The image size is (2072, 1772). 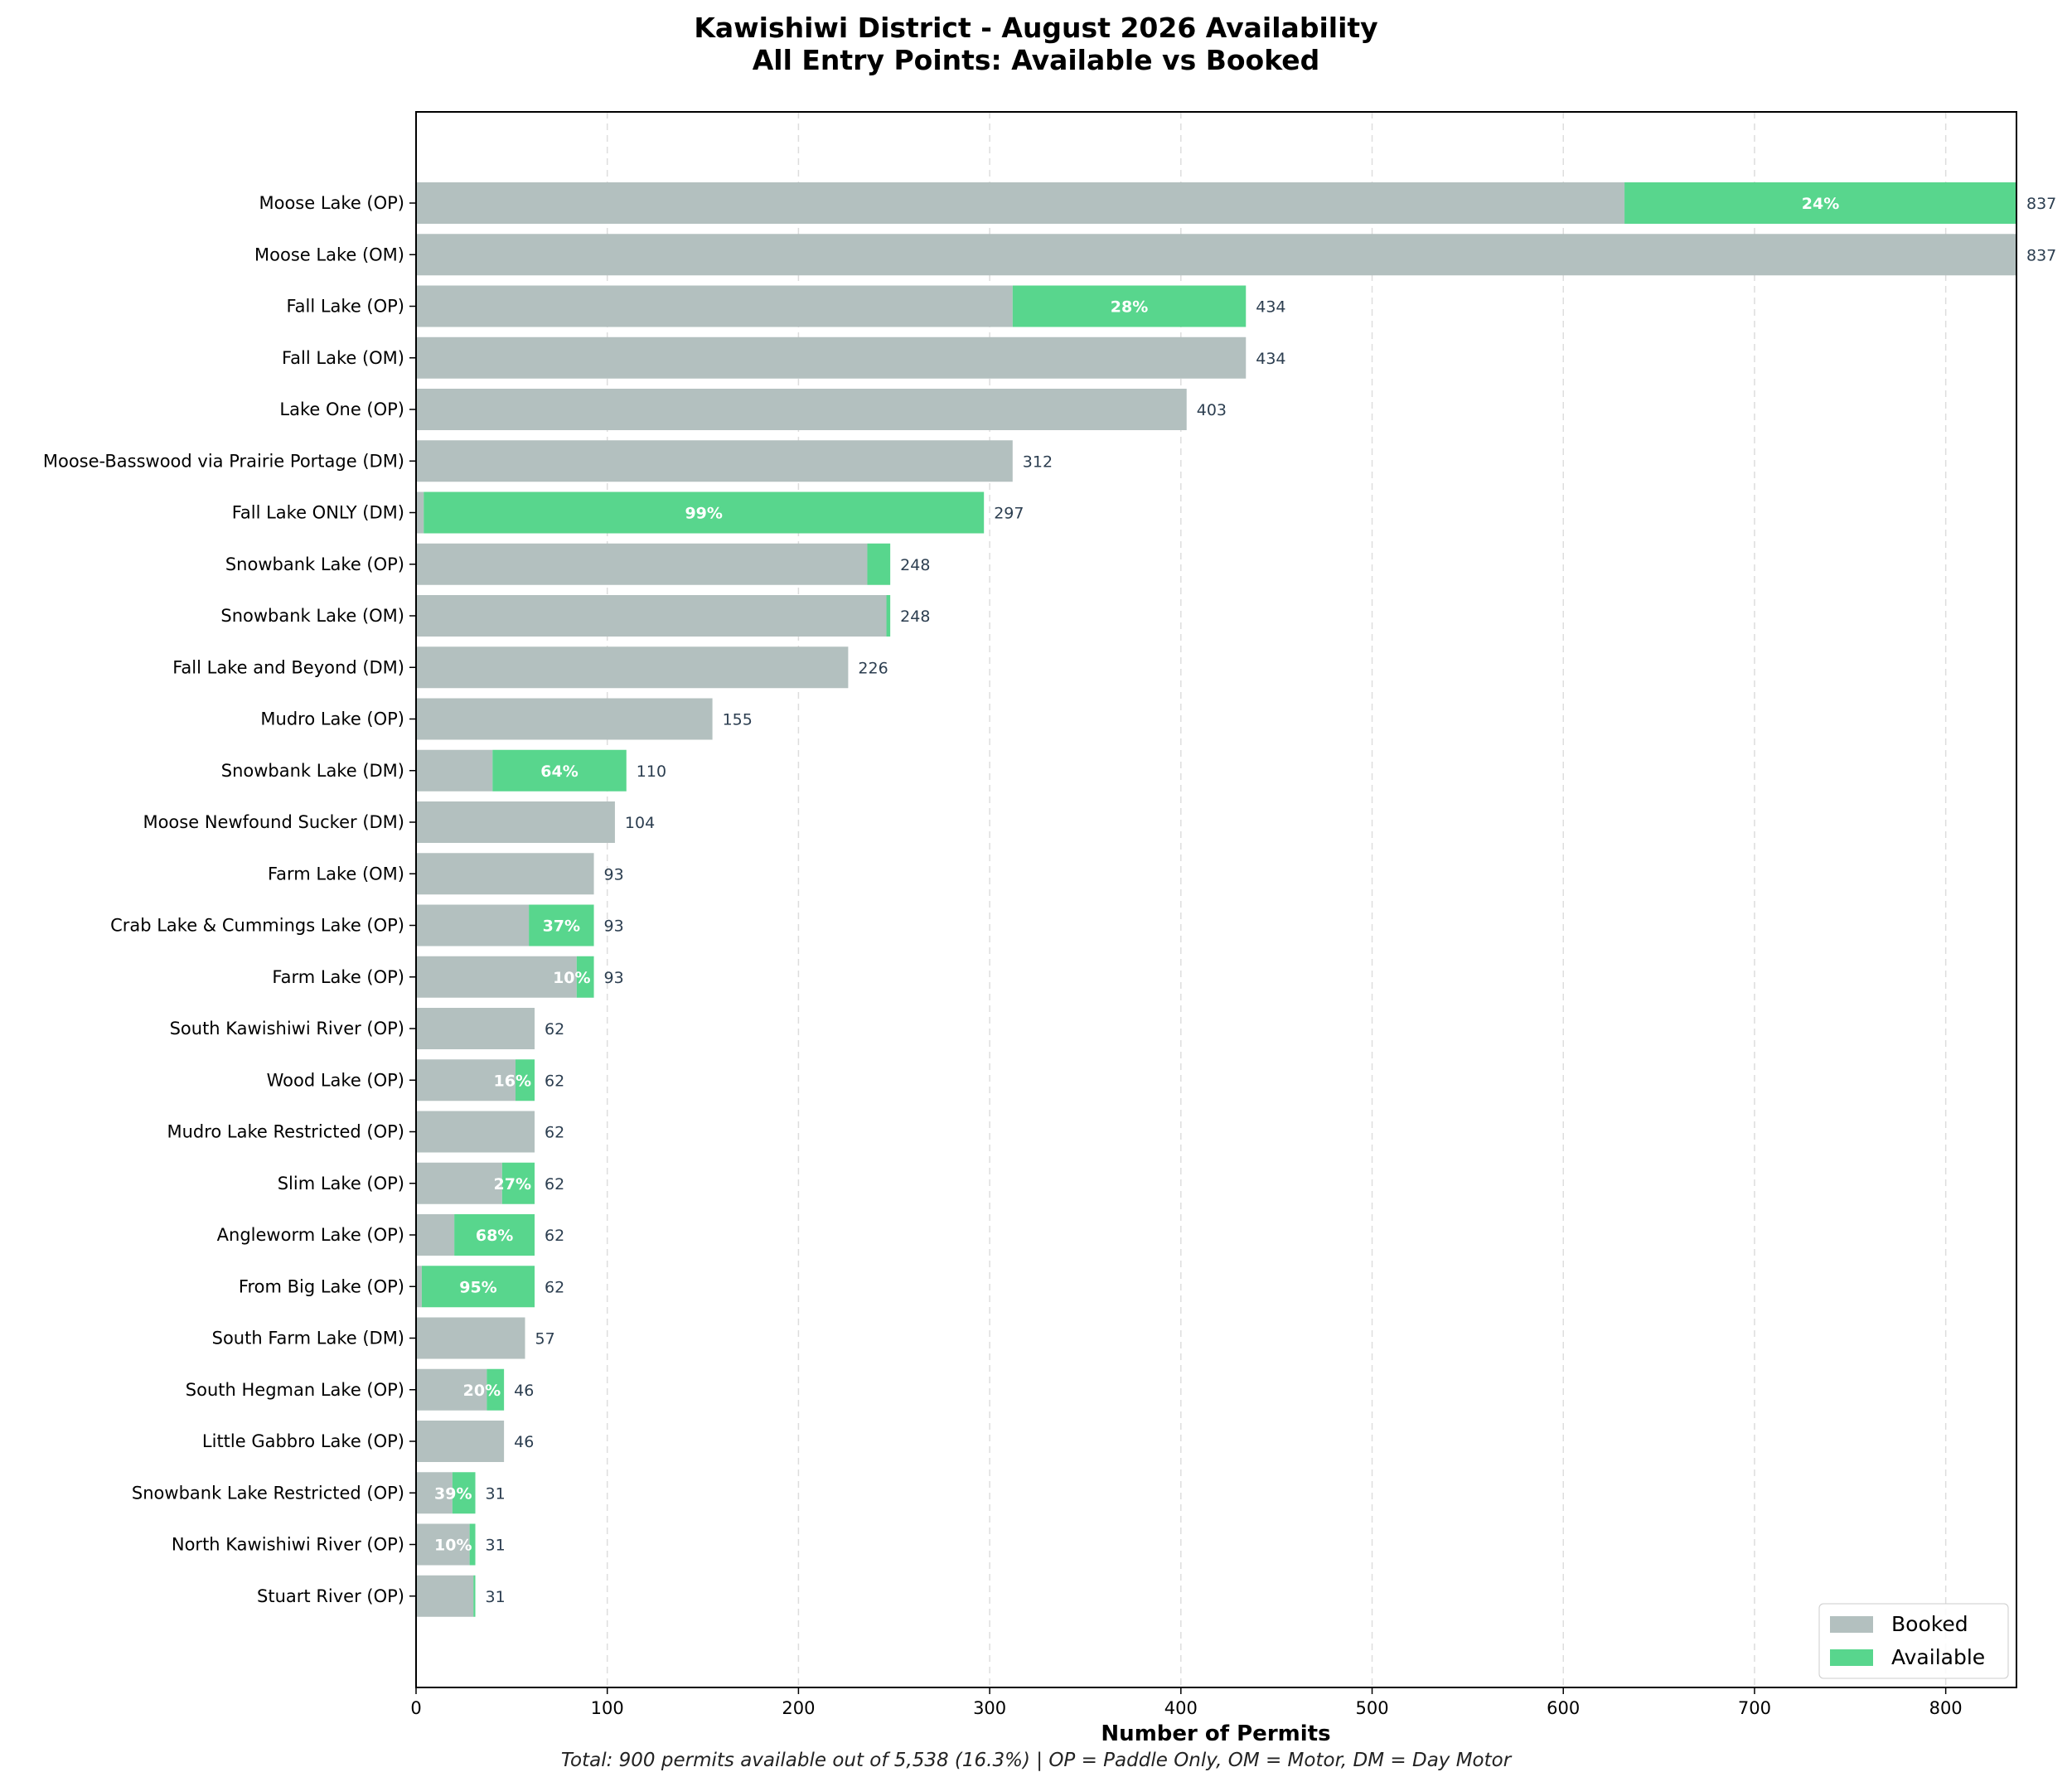 What do you see at coordinates (285, 1132) in the screenshot?
I see `y-tick-label: Mudro Lake Restricted (OP)` at bounding box center [285, 1132].